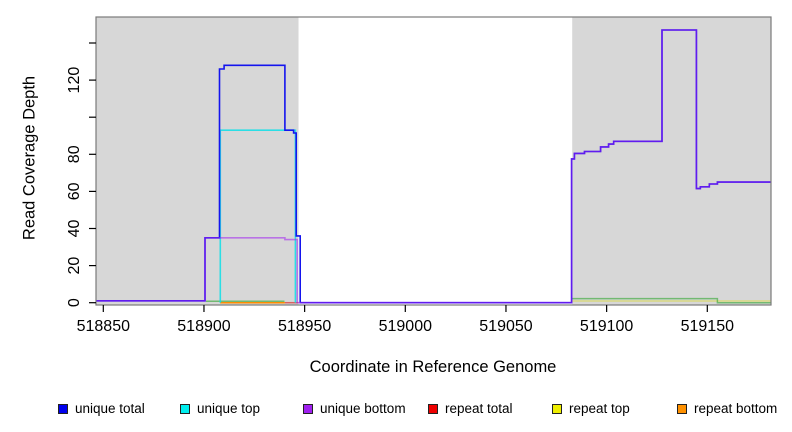 Image resolution: width=792 pixels, height=432 pixels. What do you see at coordinates (707, 326) in the screenshot?
I see `x-tick-label: 519150` at bounding box center [707, 326].